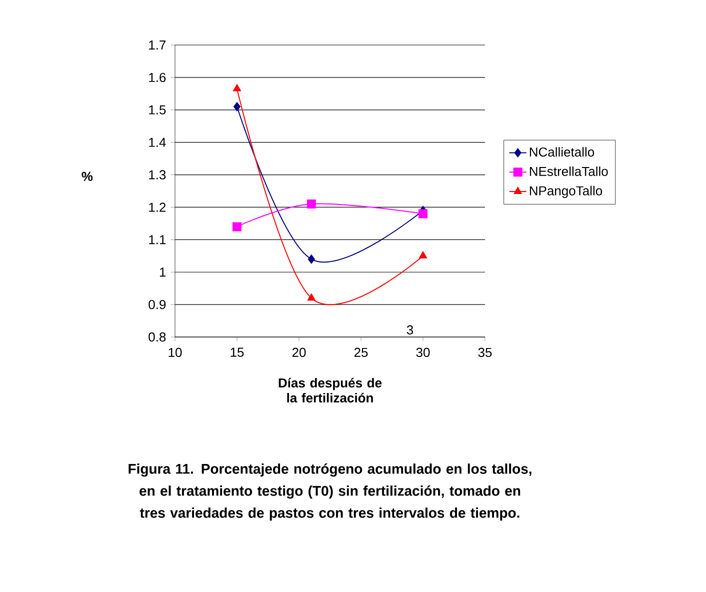  What do you see at coordinates (157, 142) in the screenshot?
I see `y-tick-label: 1.4` at bounding box center [157, 142].